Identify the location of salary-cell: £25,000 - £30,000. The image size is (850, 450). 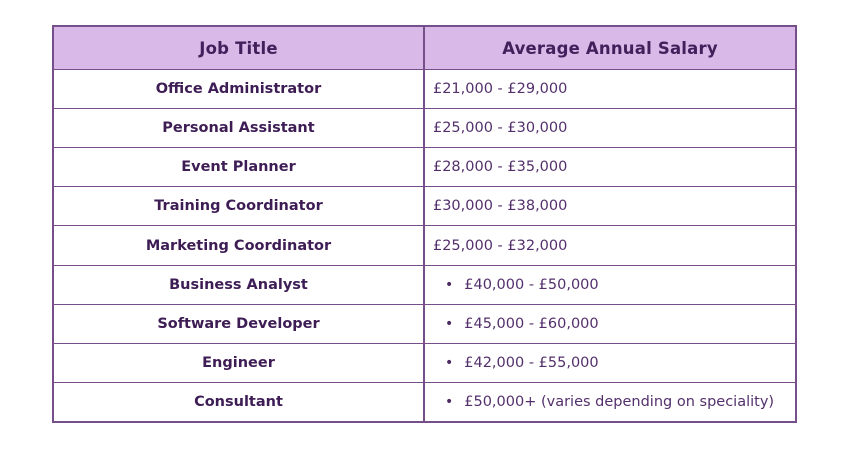
(610, 128).